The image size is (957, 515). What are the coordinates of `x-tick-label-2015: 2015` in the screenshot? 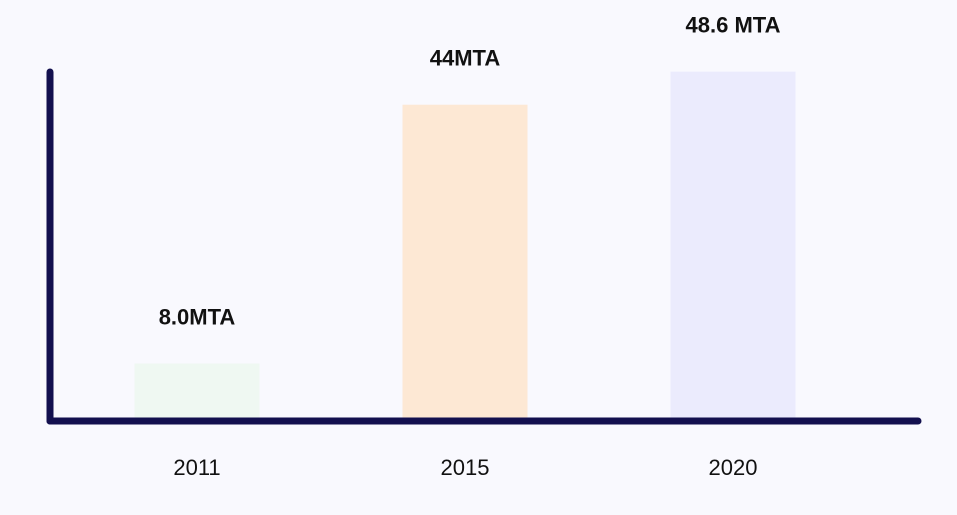 It's located at (465, 467).